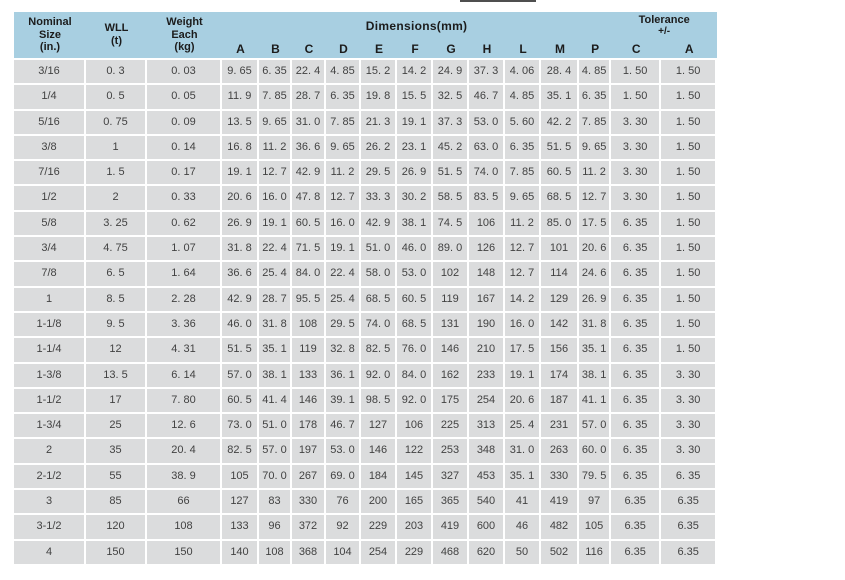 The image size is (845, 580). What do you see at coordinates (184, 148) in the screenshot?
I see `cell: 0. 14` at bounding box center [184, 148].